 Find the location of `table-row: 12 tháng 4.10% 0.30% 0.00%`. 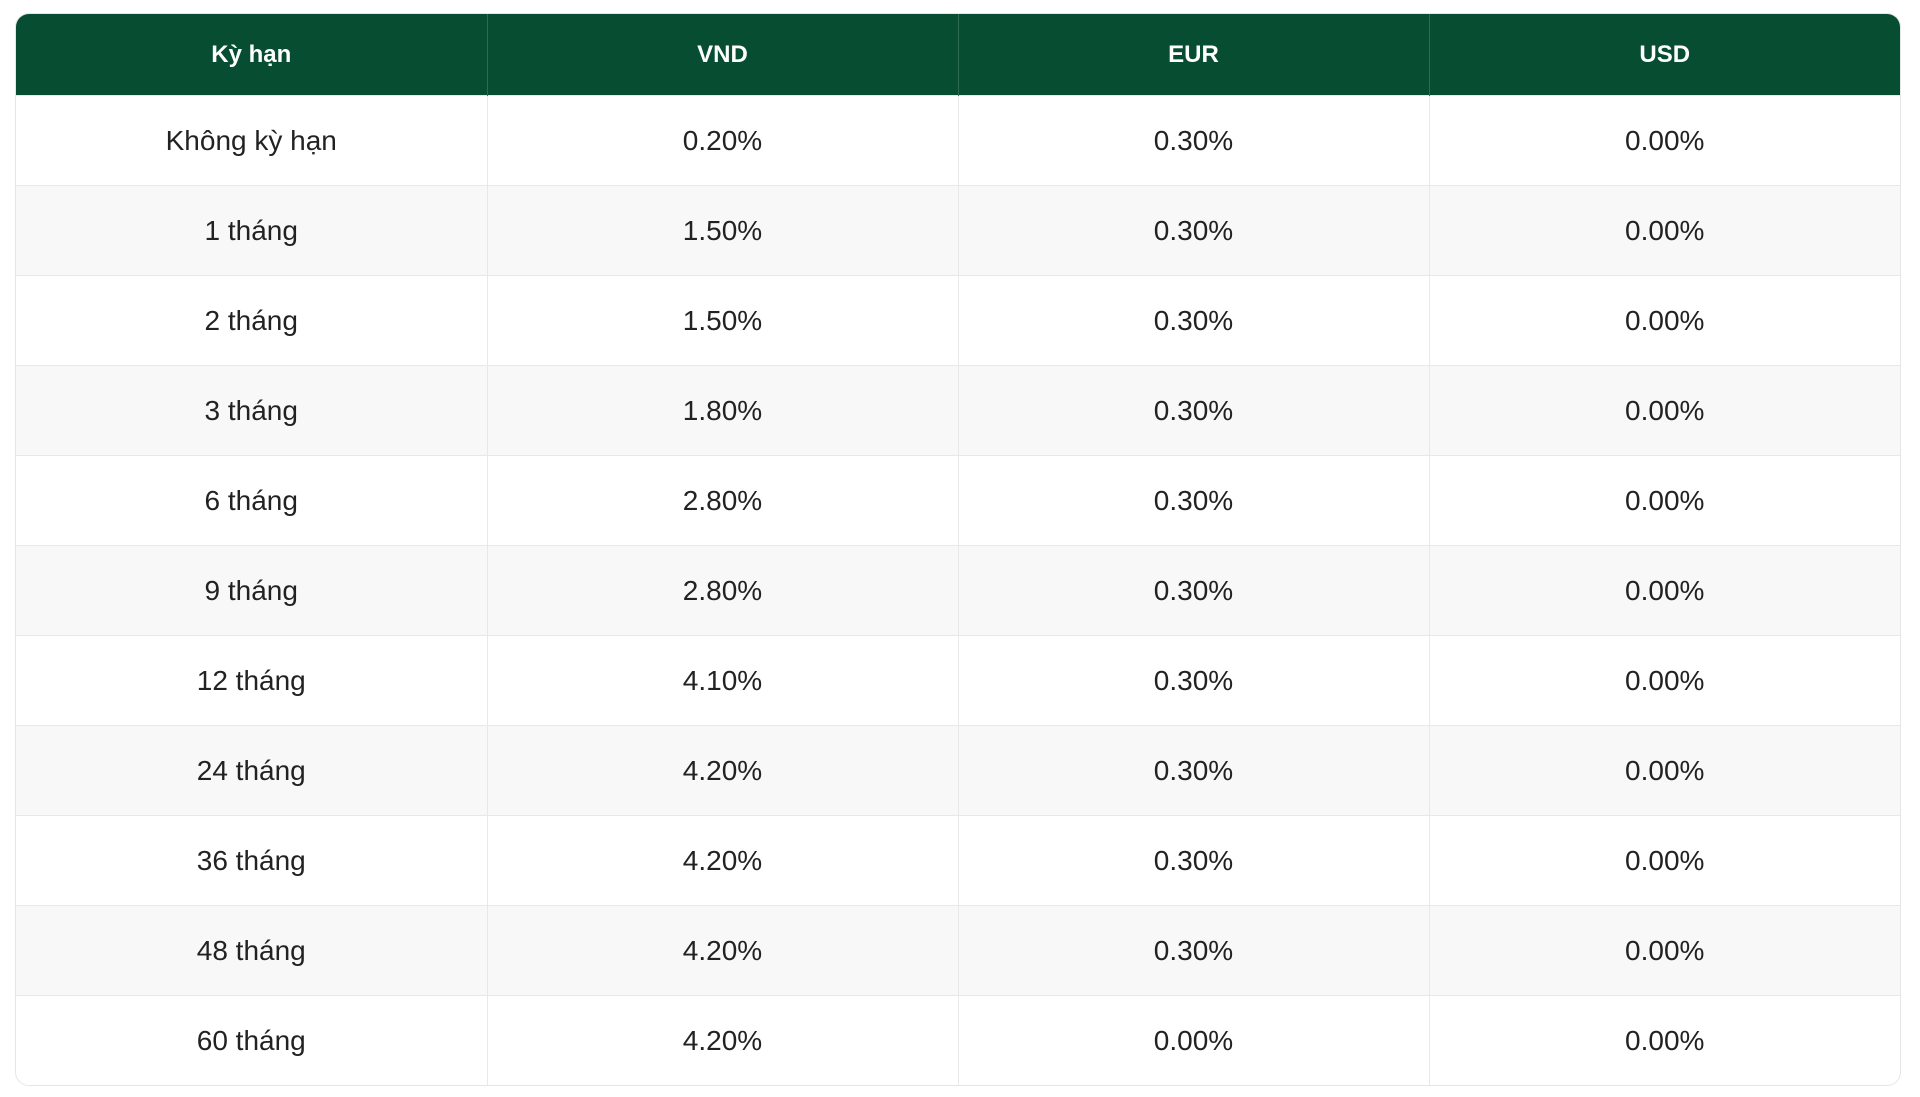

table-row: 12 tháng 4.10% 0.30% 0.00% is located at coordinates (958, 680).